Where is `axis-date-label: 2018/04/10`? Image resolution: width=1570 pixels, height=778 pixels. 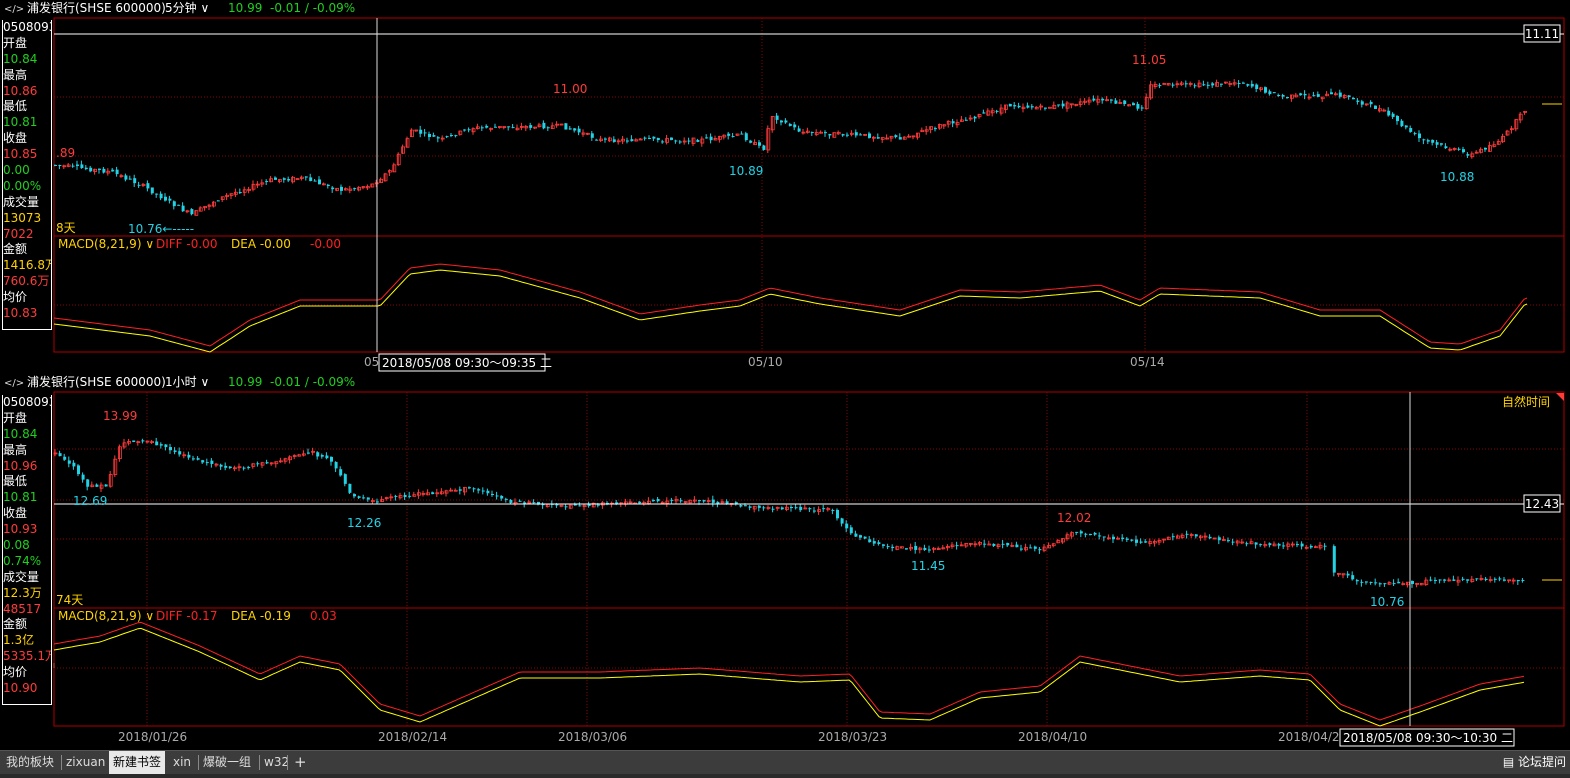
axis-date-label: 2018/04/10 is located at coordinates (1052, 737).